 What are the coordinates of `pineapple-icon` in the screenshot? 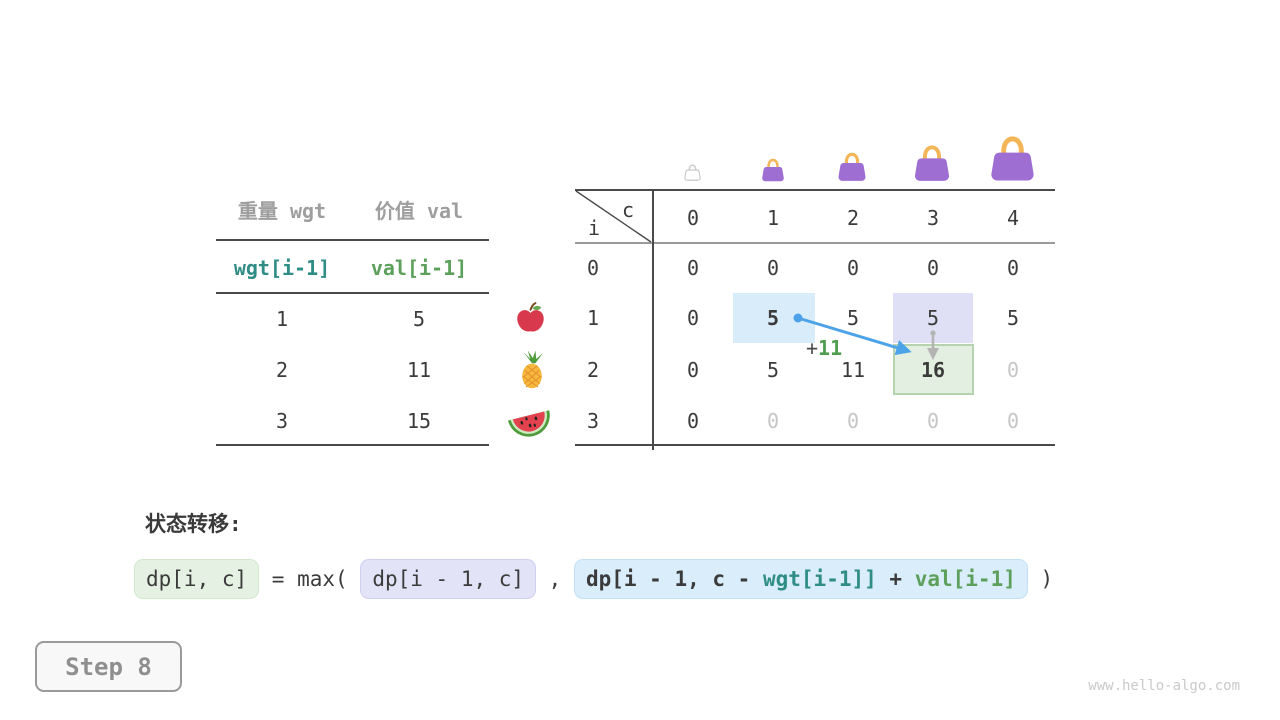 It's located at (532, 370).